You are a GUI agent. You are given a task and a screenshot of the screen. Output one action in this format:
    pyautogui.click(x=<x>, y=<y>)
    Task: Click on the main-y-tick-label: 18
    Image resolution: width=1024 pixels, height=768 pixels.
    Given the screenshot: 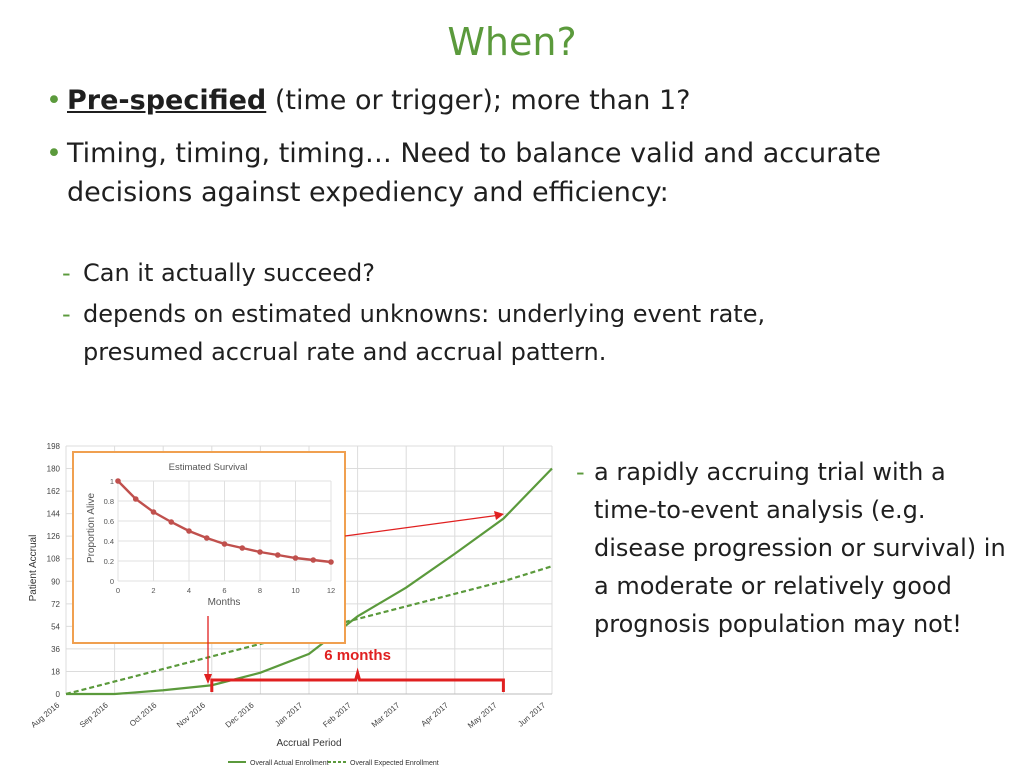 What is the action you would take?
    pyautogui.click(x=55, y=671)
    